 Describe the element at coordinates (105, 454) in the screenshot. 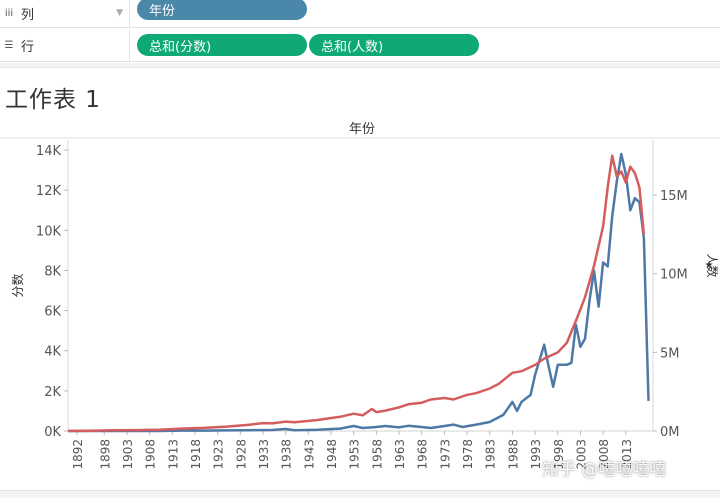

I see `x-tick-label: 1898` at that location.